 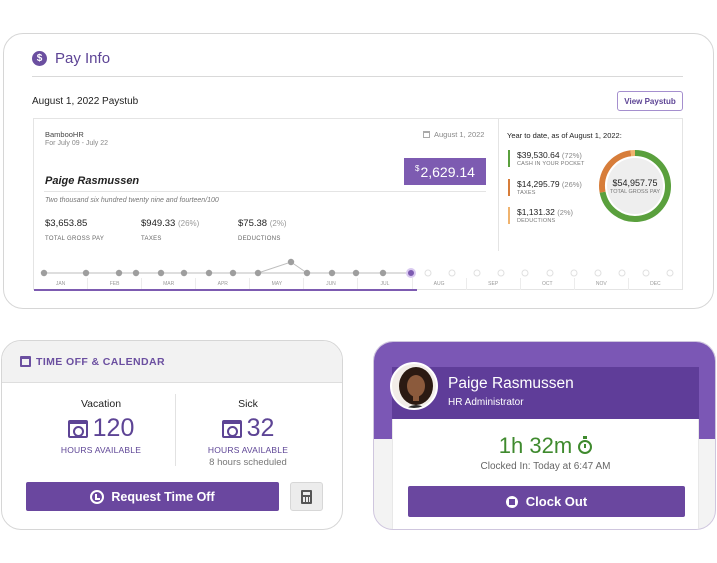 I want to click on month-label: MAR, so click(x=169, y=284).